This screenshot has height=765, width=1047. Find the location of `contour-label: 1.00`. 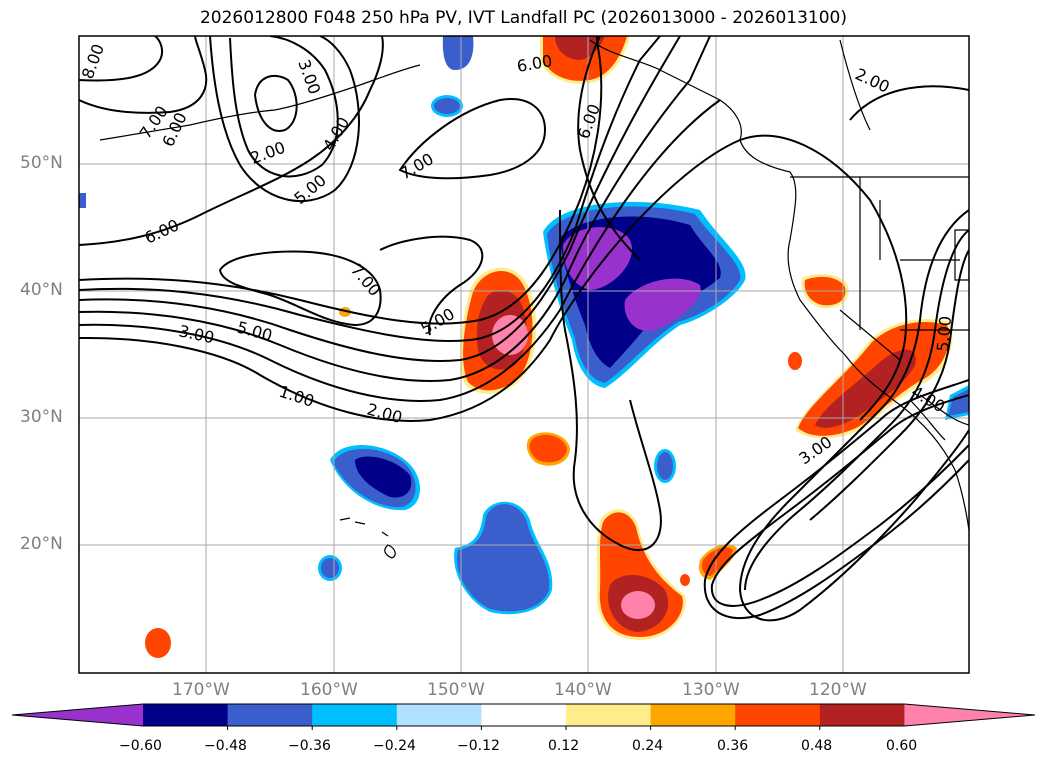

contour-label: 1.00 is located at coordinates (297, 396).